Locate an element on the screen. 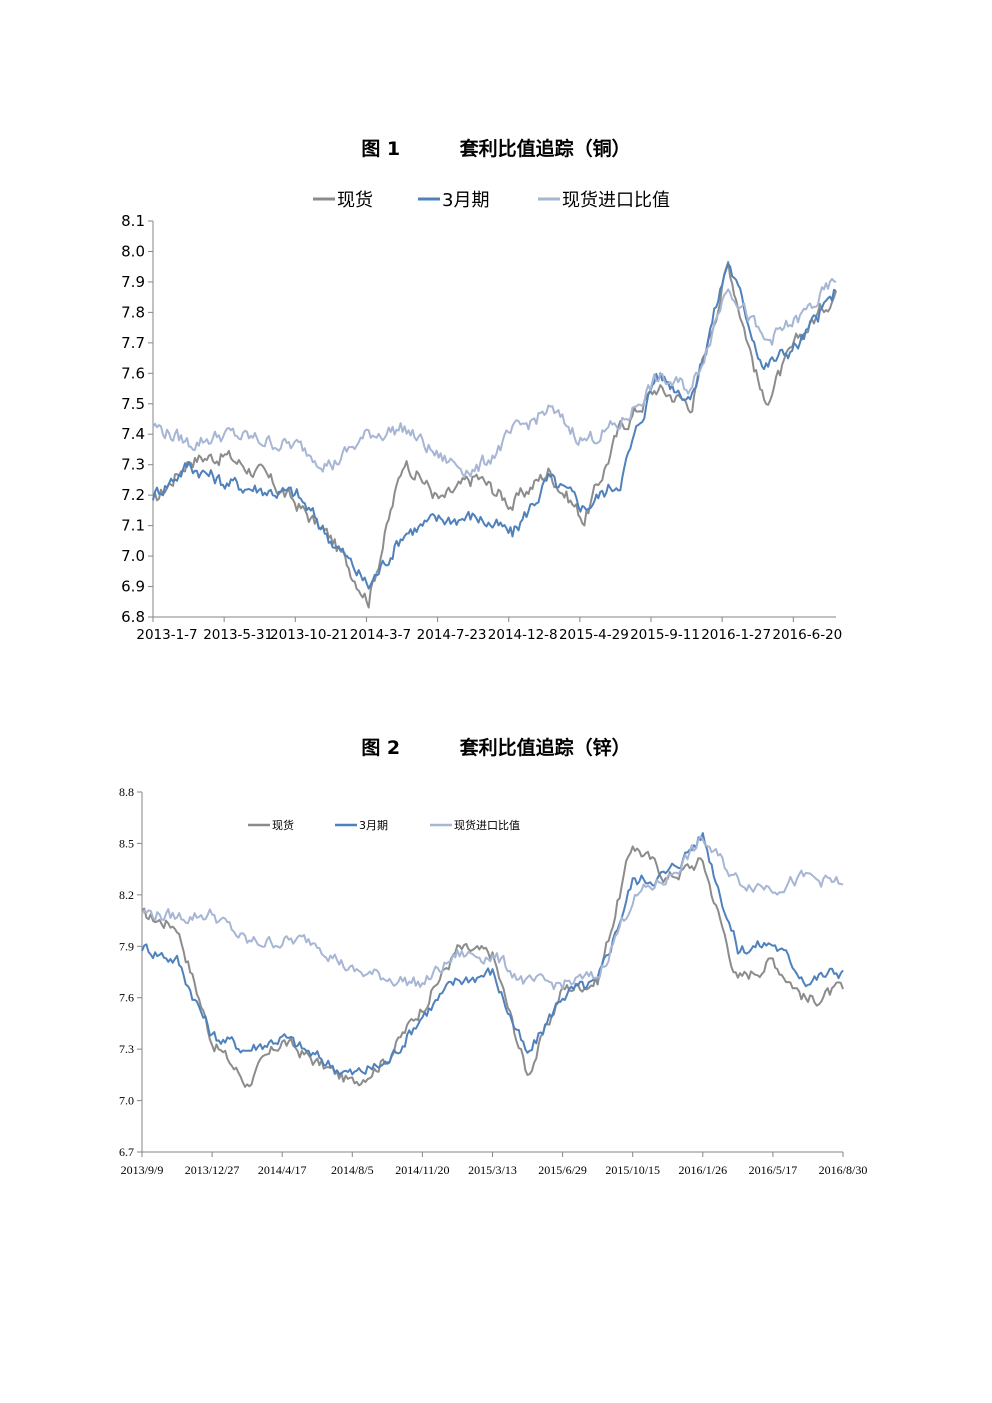 Image resolution: width=992 pixels, height=1403 pixels. y-tick-label: 7.2 is located at coordinates (133, 495).